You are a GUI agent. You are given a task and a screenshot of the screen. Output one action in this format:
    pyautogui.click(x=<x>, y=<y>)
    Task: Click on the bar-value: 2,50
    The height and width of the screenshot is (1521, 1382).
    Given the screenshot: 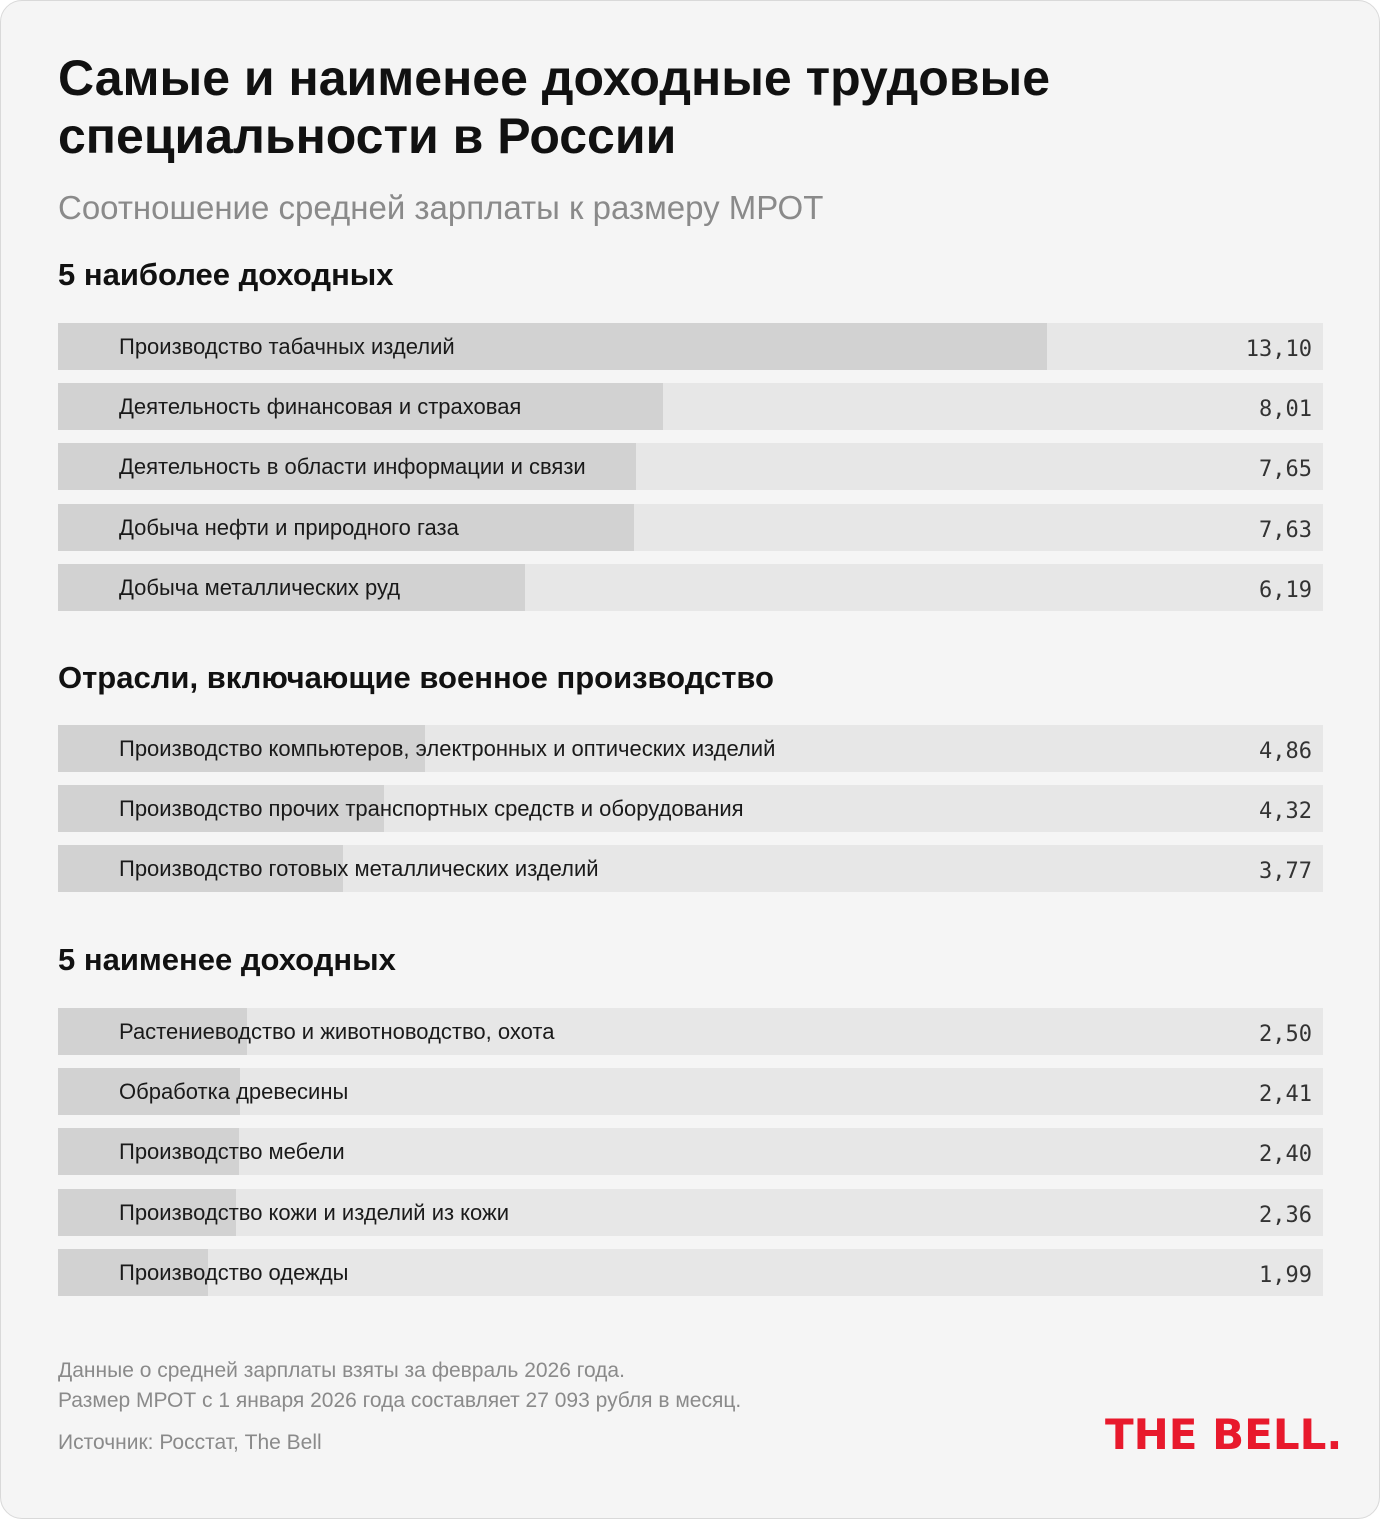 What is the action you would take?
    pyautogui.click(x=1285, y=1034)
    